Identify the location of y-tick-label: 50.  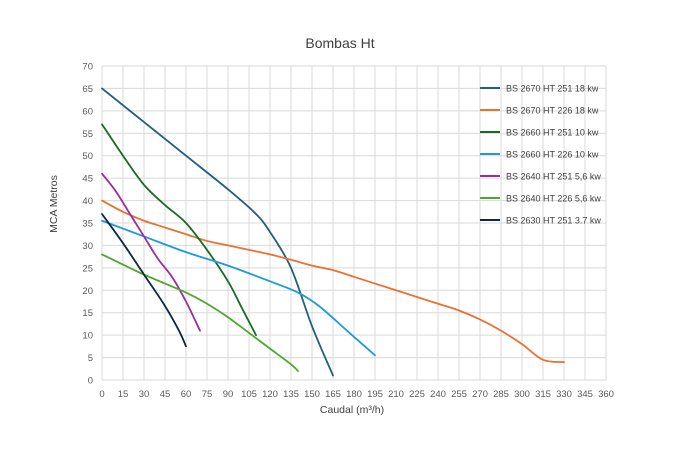
(87, 156).